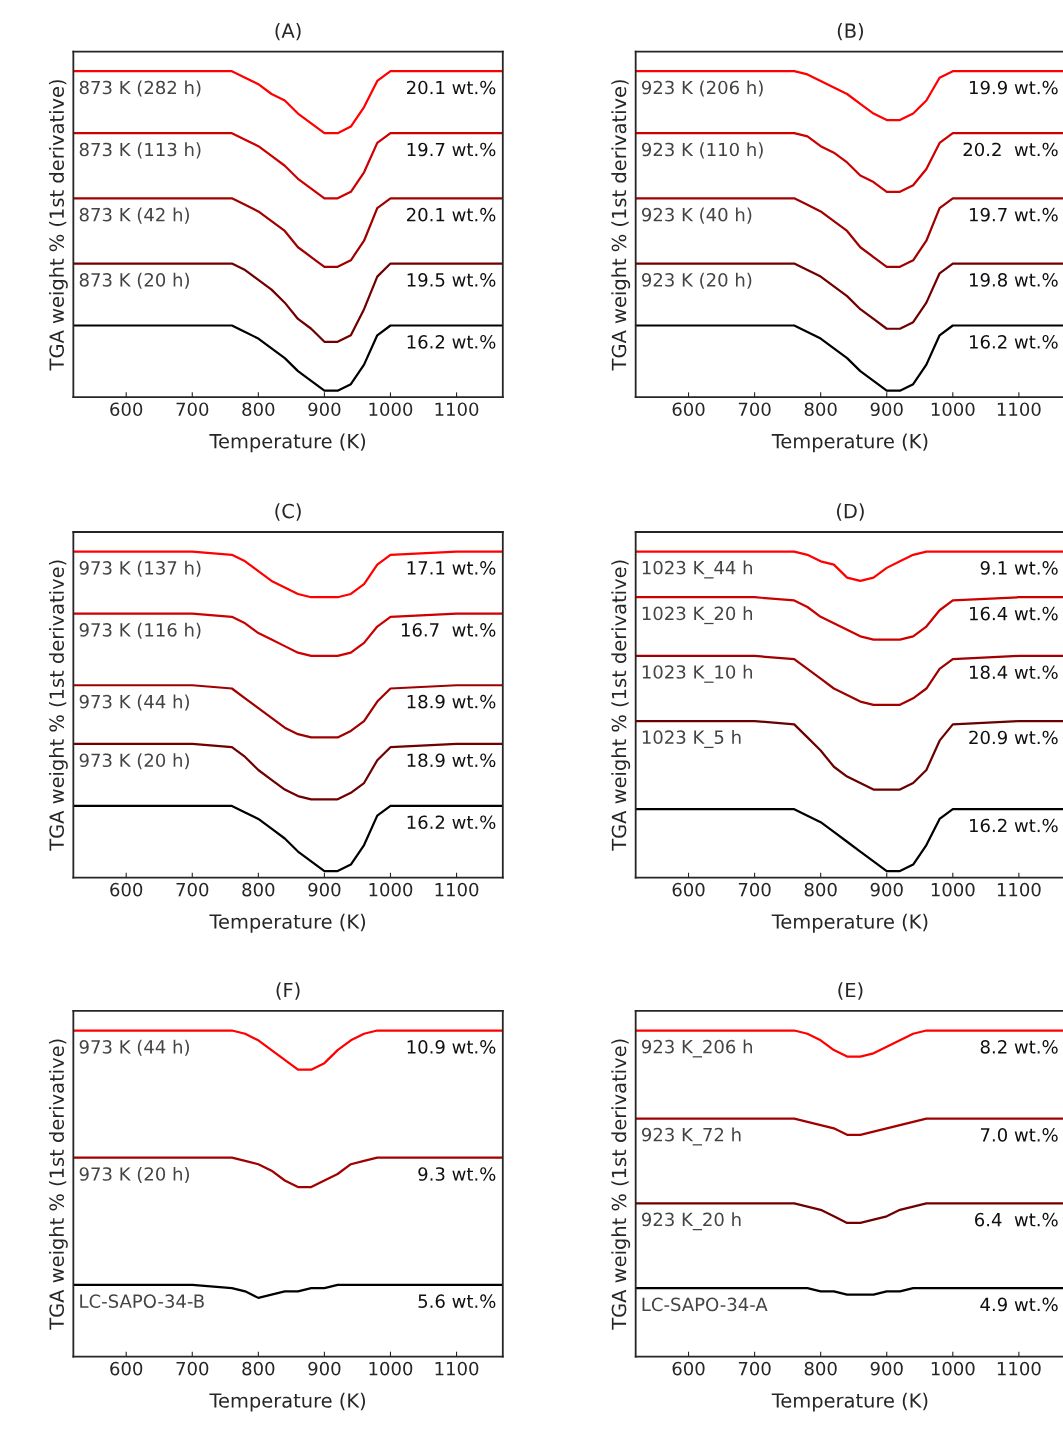 This screenshot has width=1063, height=1434. Describe the element at coordinates (1013, 613) in the screenshot. I see `annotation: 16.4 wt.%` at that location.